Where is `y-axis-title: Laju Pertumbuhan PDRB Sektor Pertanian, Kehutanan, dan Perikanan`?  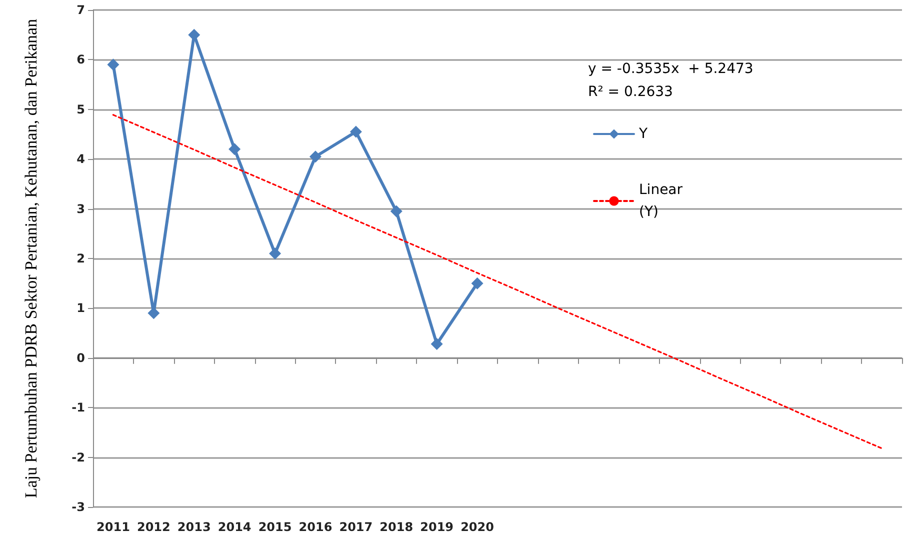
y-axis-title: Laju Pertumbuhan PDRB Sektor Pertanian, Kehutanan, dan Perikanan is located at coordinates (31, 258).